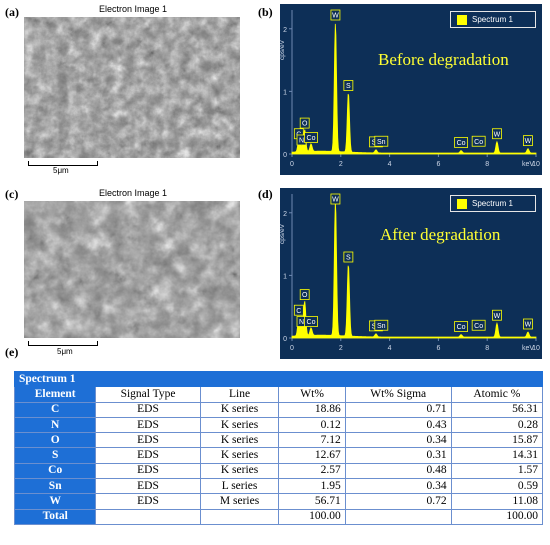 This screenshot has width=550, height=545. What do you see at coordinates (398, 471) in the screenshot?
I see `cell-sigma: 0.48` at bounding box center [398, 471].